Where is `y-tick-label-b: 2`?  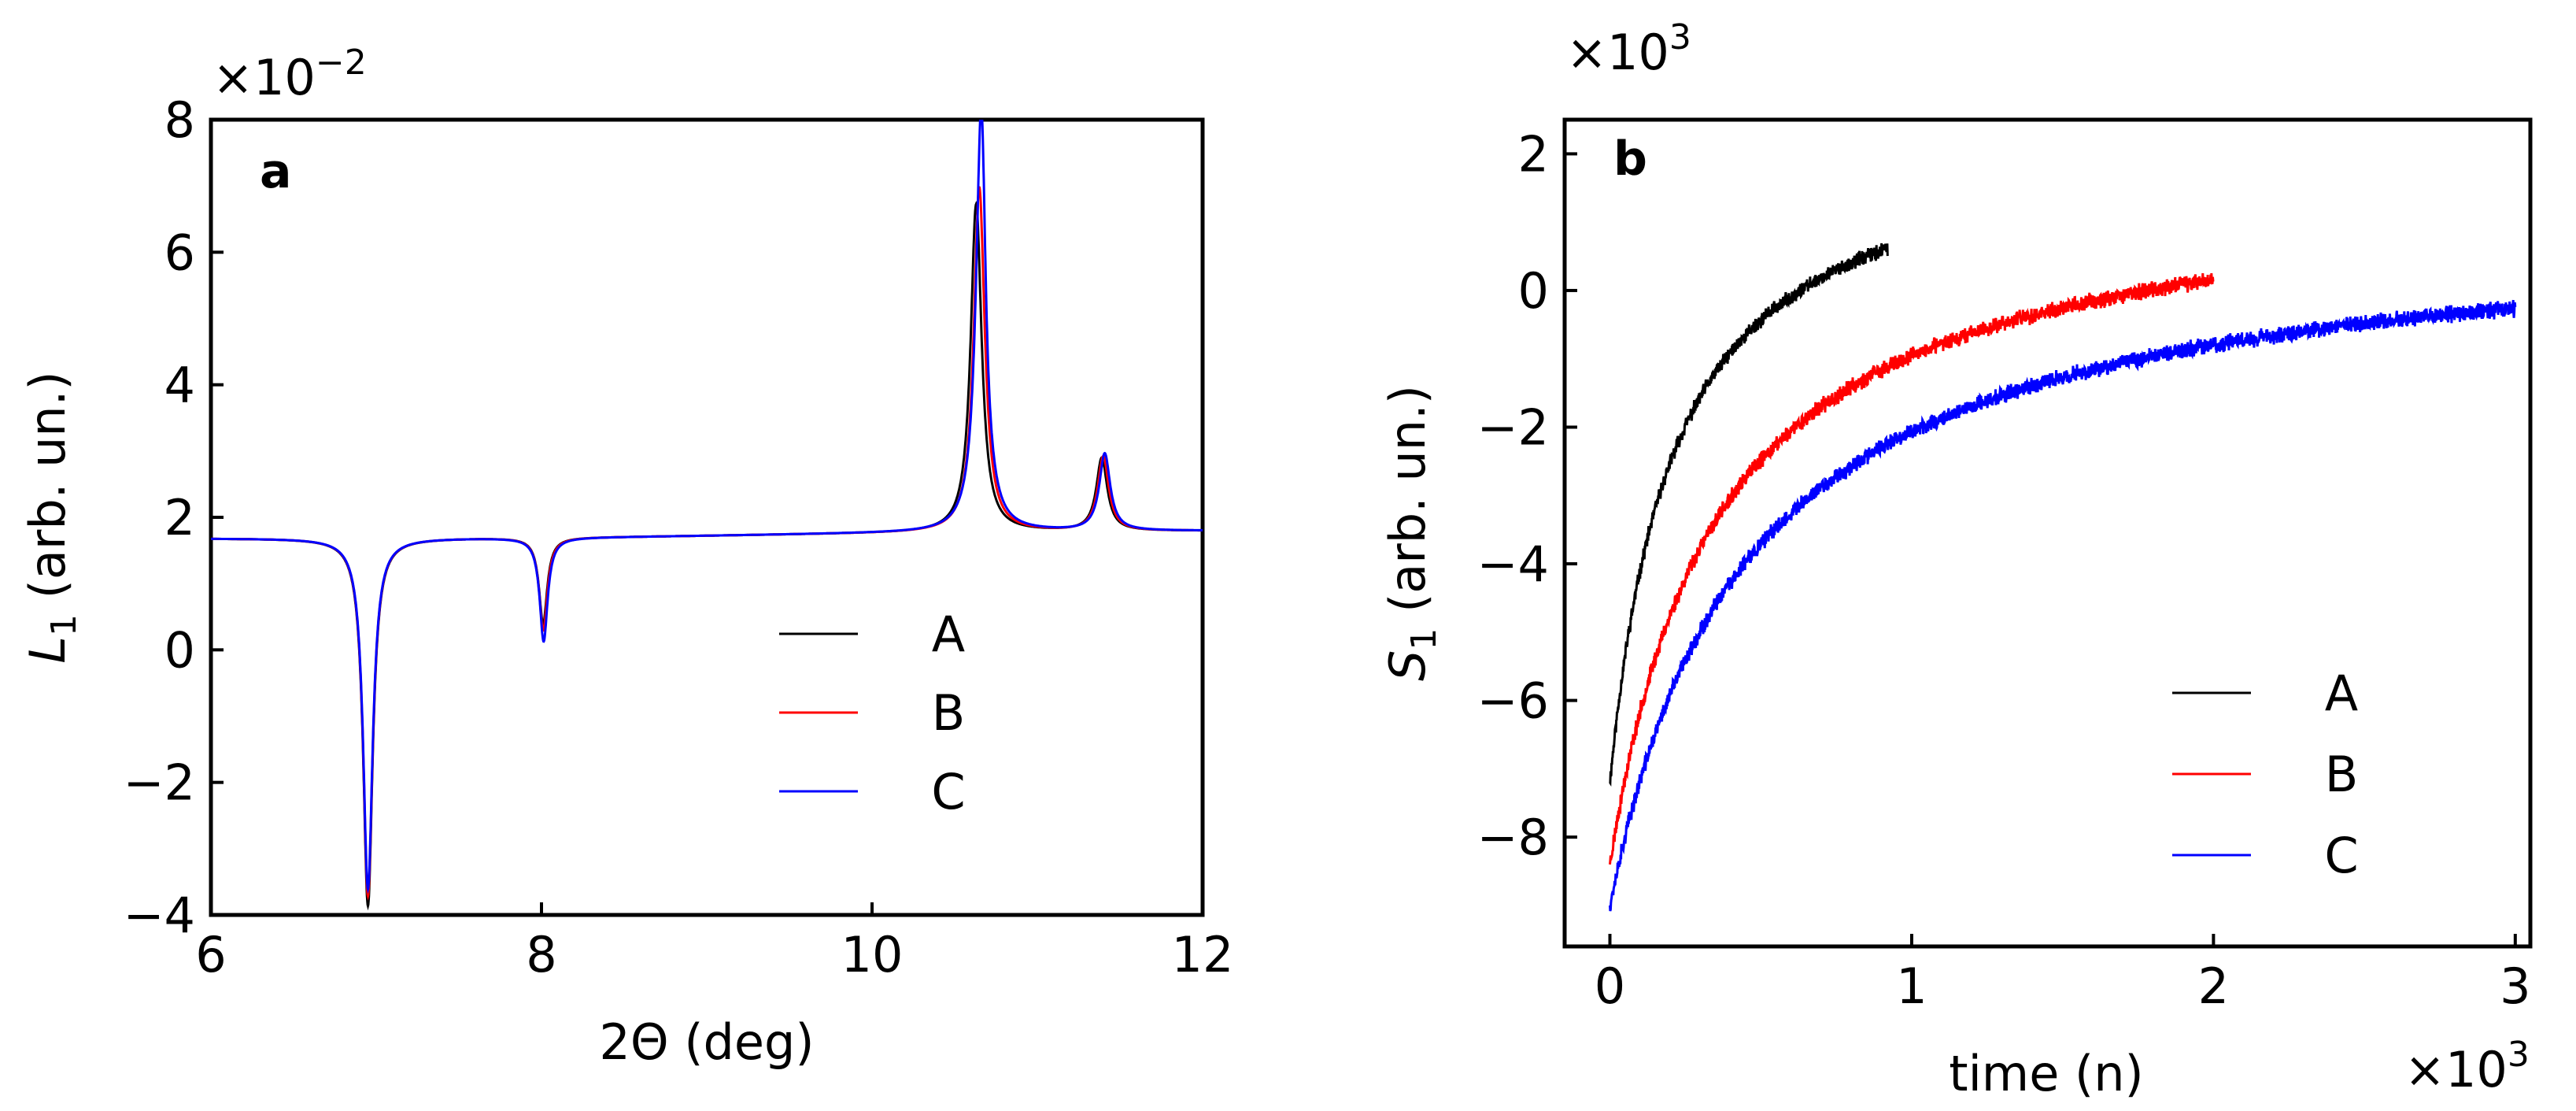
y-tick-label-b: 2 is located at coordinates (1533, 154).